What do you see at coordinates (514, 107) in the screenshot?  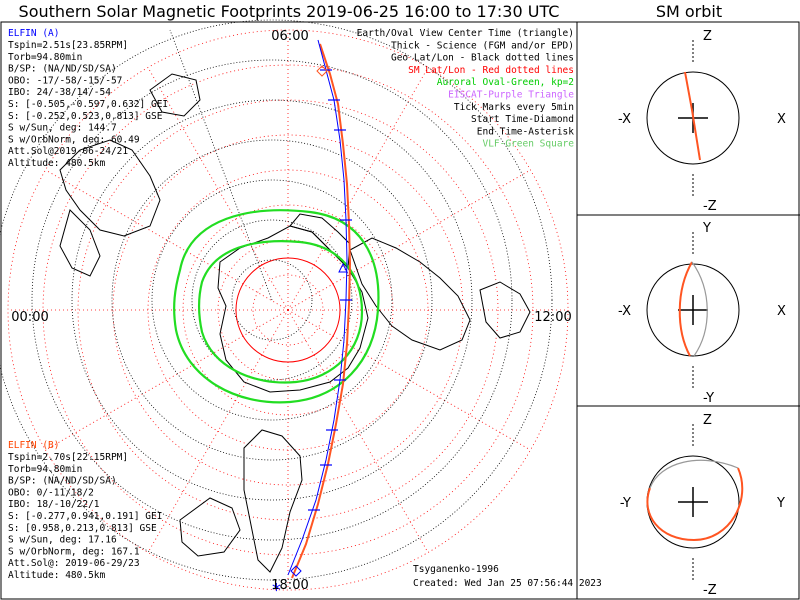 I see `legend-item: Tick Marks every 5min` at bounding box center [514, 107].